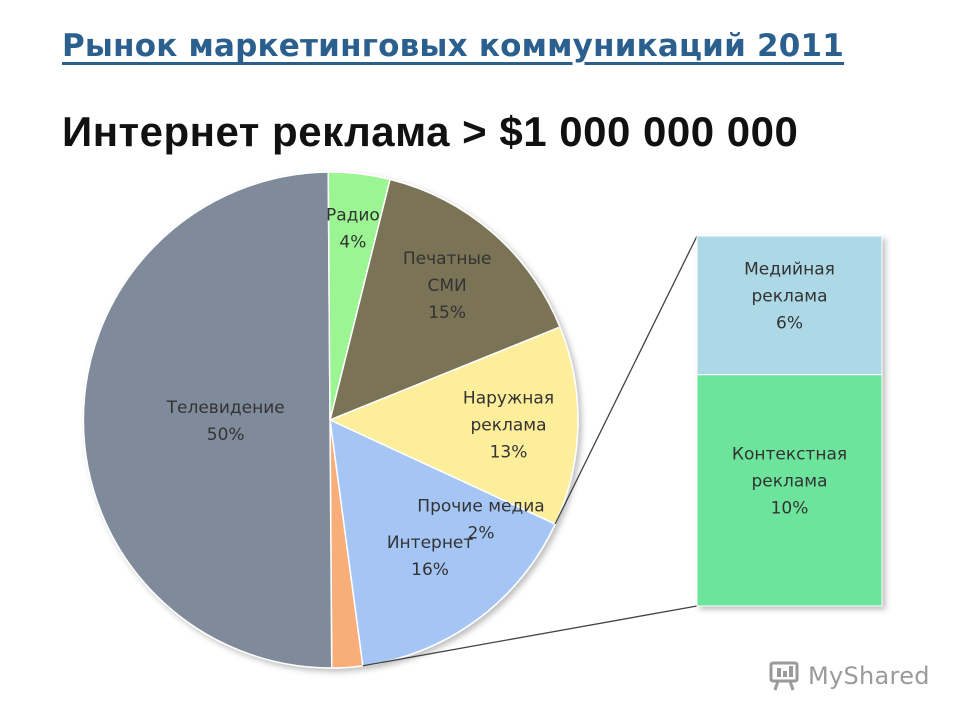 This screenshot has width=960, height=720. I want to click on bar-label-контекстная-реклама-line: Контекстная, so click(789, 454).